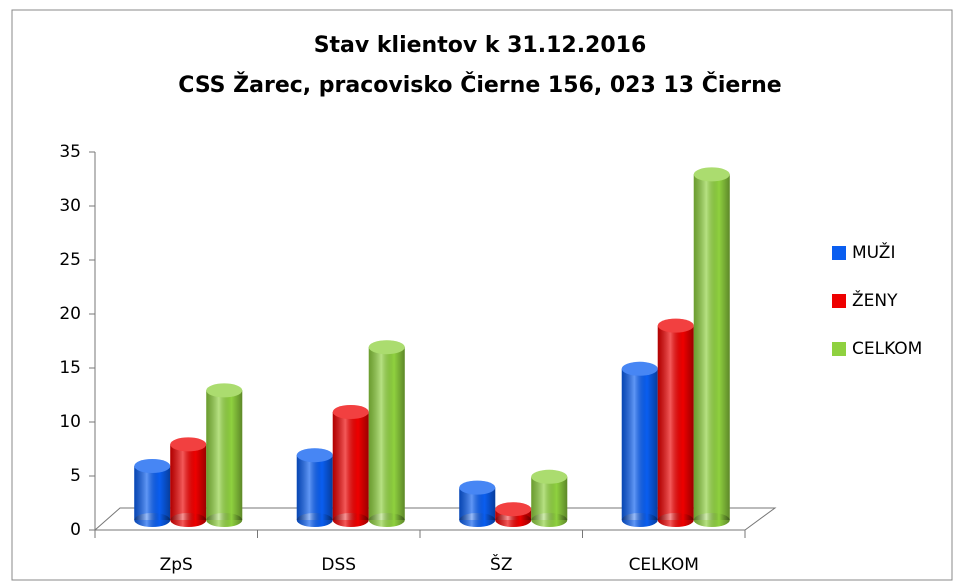 The width and height of the screenshot is (956, 583). Describe the element at coordinates (75, 476) in the screenshot. I see `y-tick-label: 5` at that location.